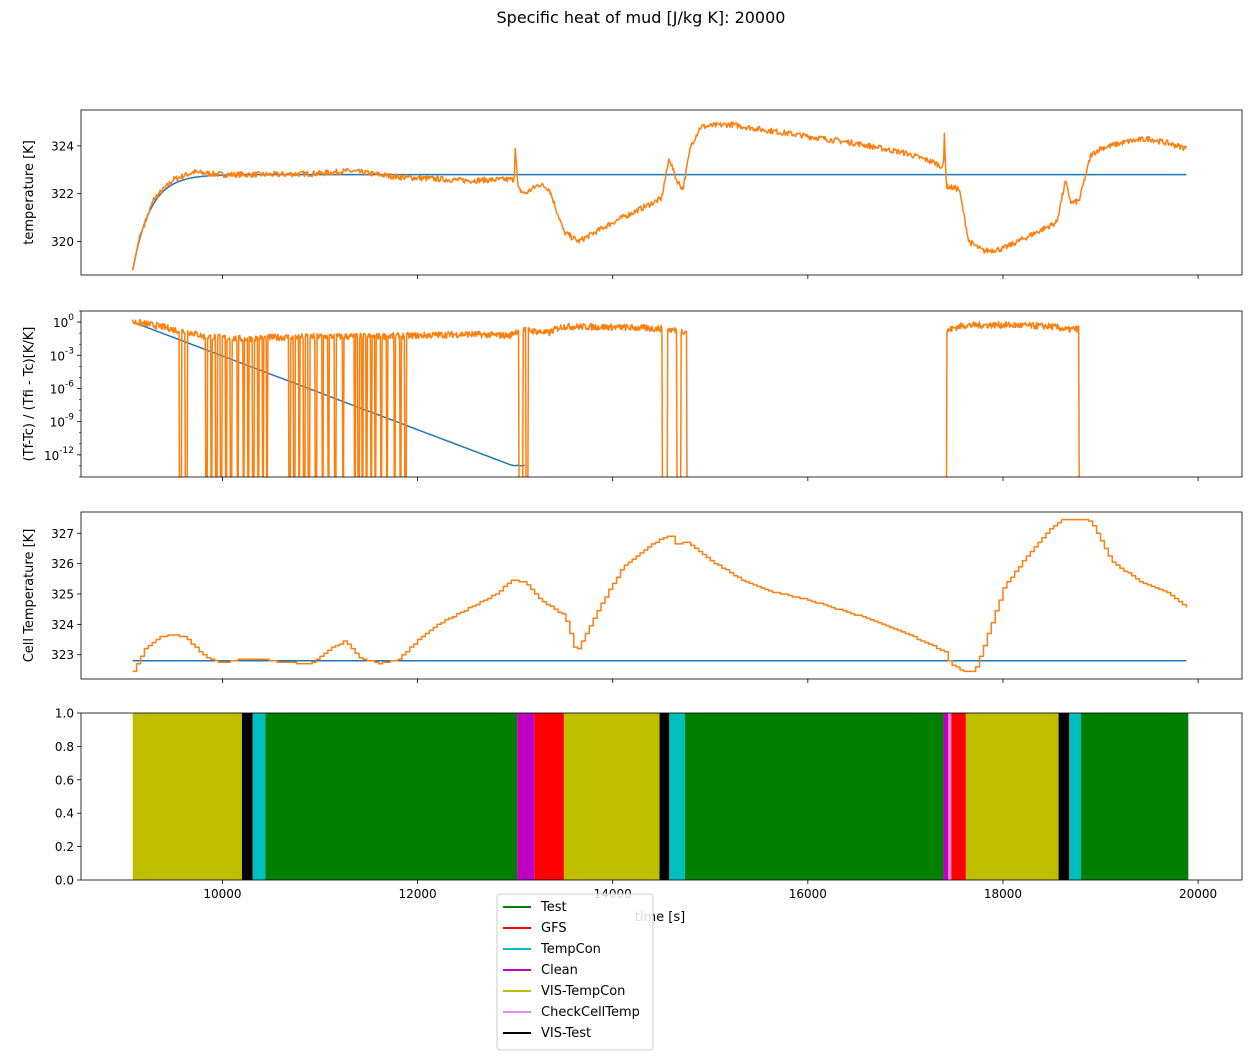 The height and width of the screenshot is (1056, 1251). What do you see at coordinates (1198, 894) in the screenshot?
I see `x-tick-label: 20000` at bounding box center [1198, 894].